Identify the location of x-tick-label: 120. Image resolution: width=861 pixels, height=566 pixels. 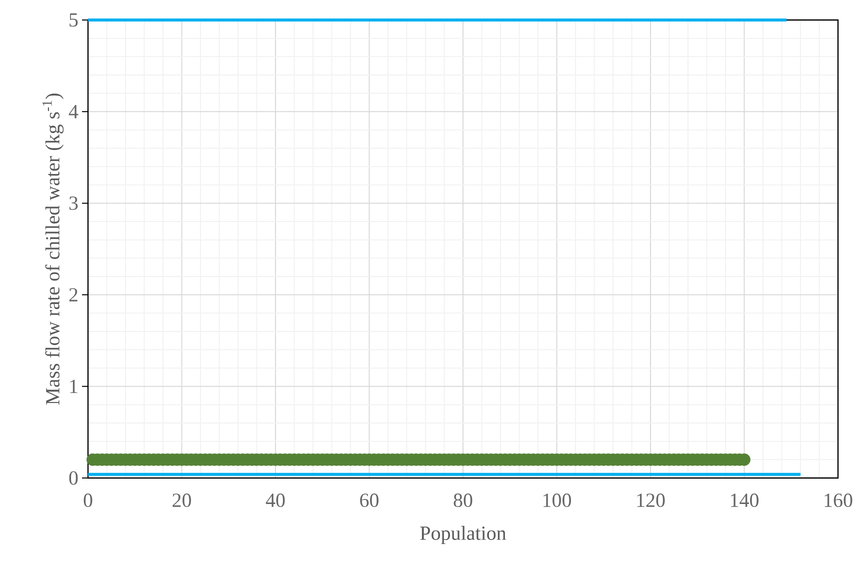
(651, 501).